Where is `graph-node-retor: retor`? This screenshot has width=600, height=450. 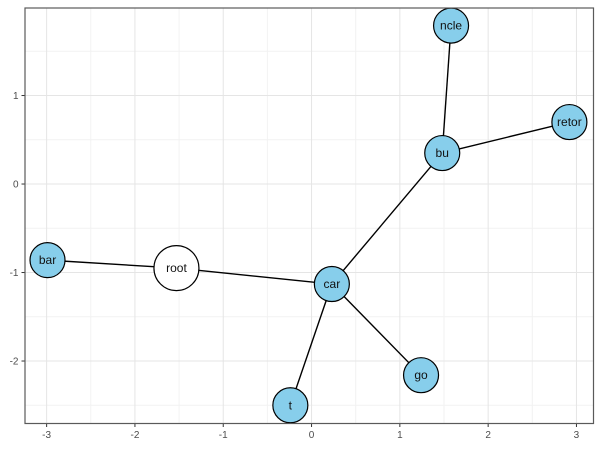 graph-node-retor: retor is located at coordinates (569, 122).